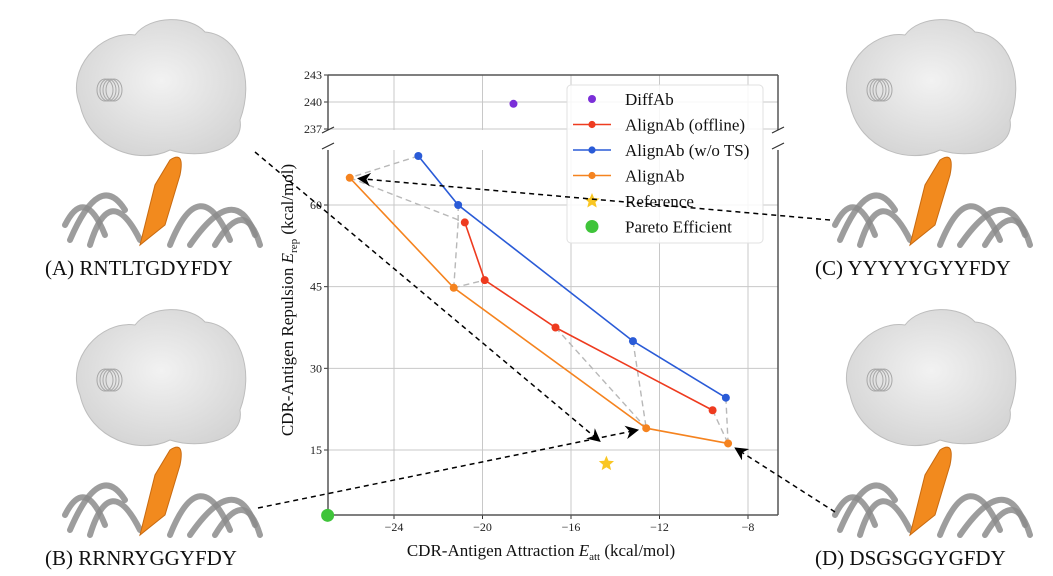 This screenshot has width=1053, height=576. Describe the element at coordinates (313, 102) in the screenshot. I see `y-tick-label-upper: 240` at that location.